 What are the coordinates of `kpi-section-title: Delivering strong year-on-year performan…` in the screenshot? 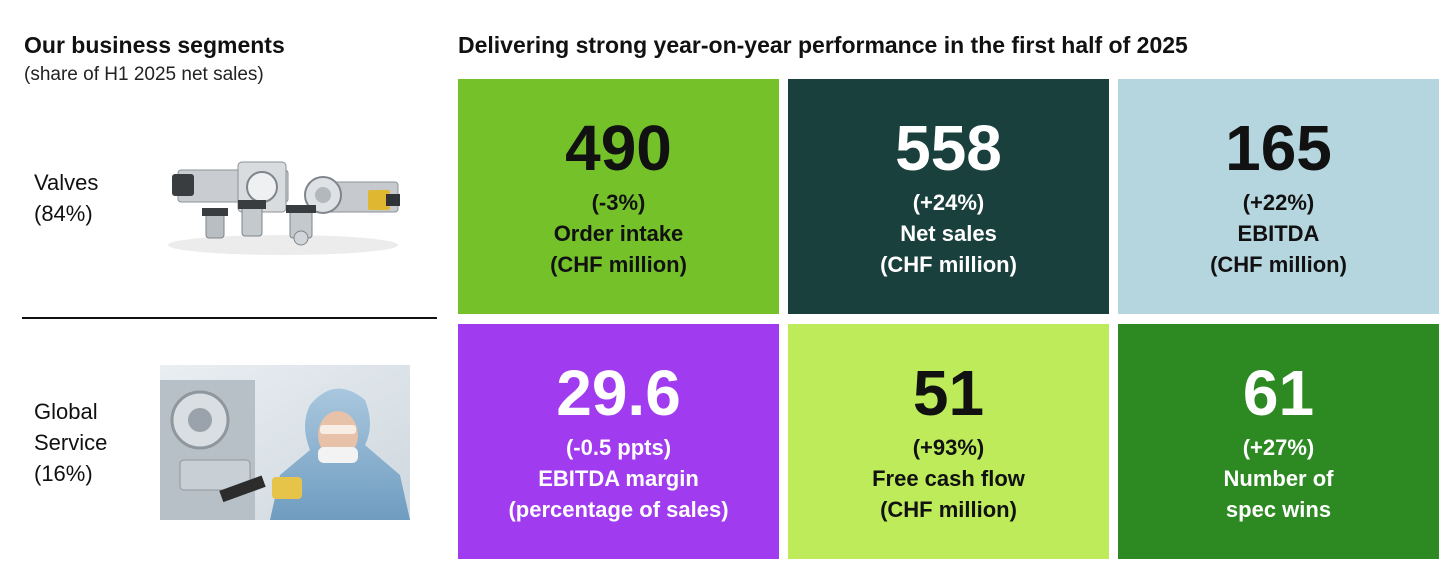 It's located at (823, 45).